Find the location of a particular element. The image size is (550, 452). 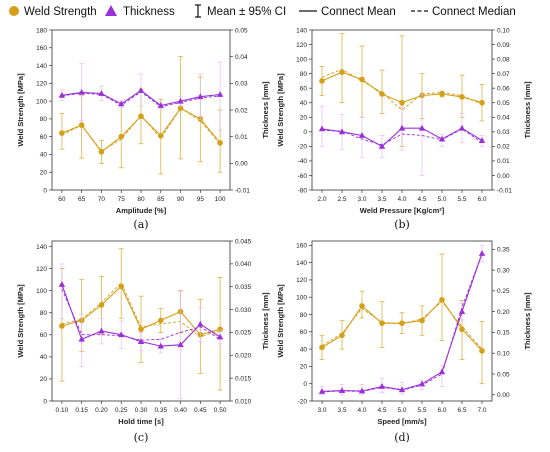

y2-axis-label: Thickness [mm] is located at coordinates (527, 110).